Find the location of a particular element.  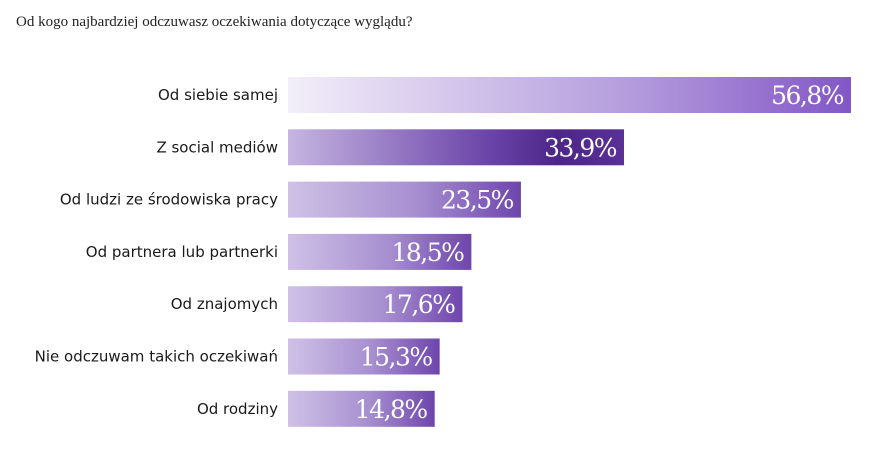

value-label: 17,6% is located at coordinates (419, 304).